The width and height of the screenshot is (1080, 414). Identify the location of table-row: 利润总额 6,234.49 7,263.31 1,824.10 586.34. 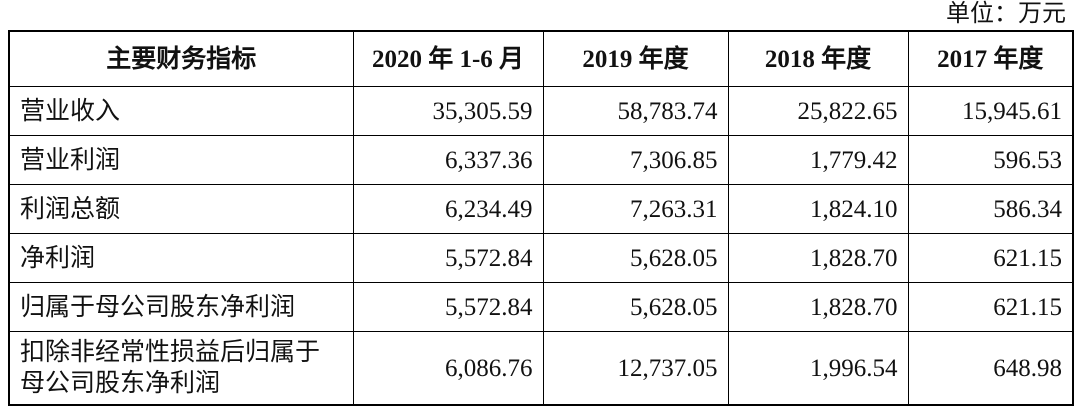
(541, 209).